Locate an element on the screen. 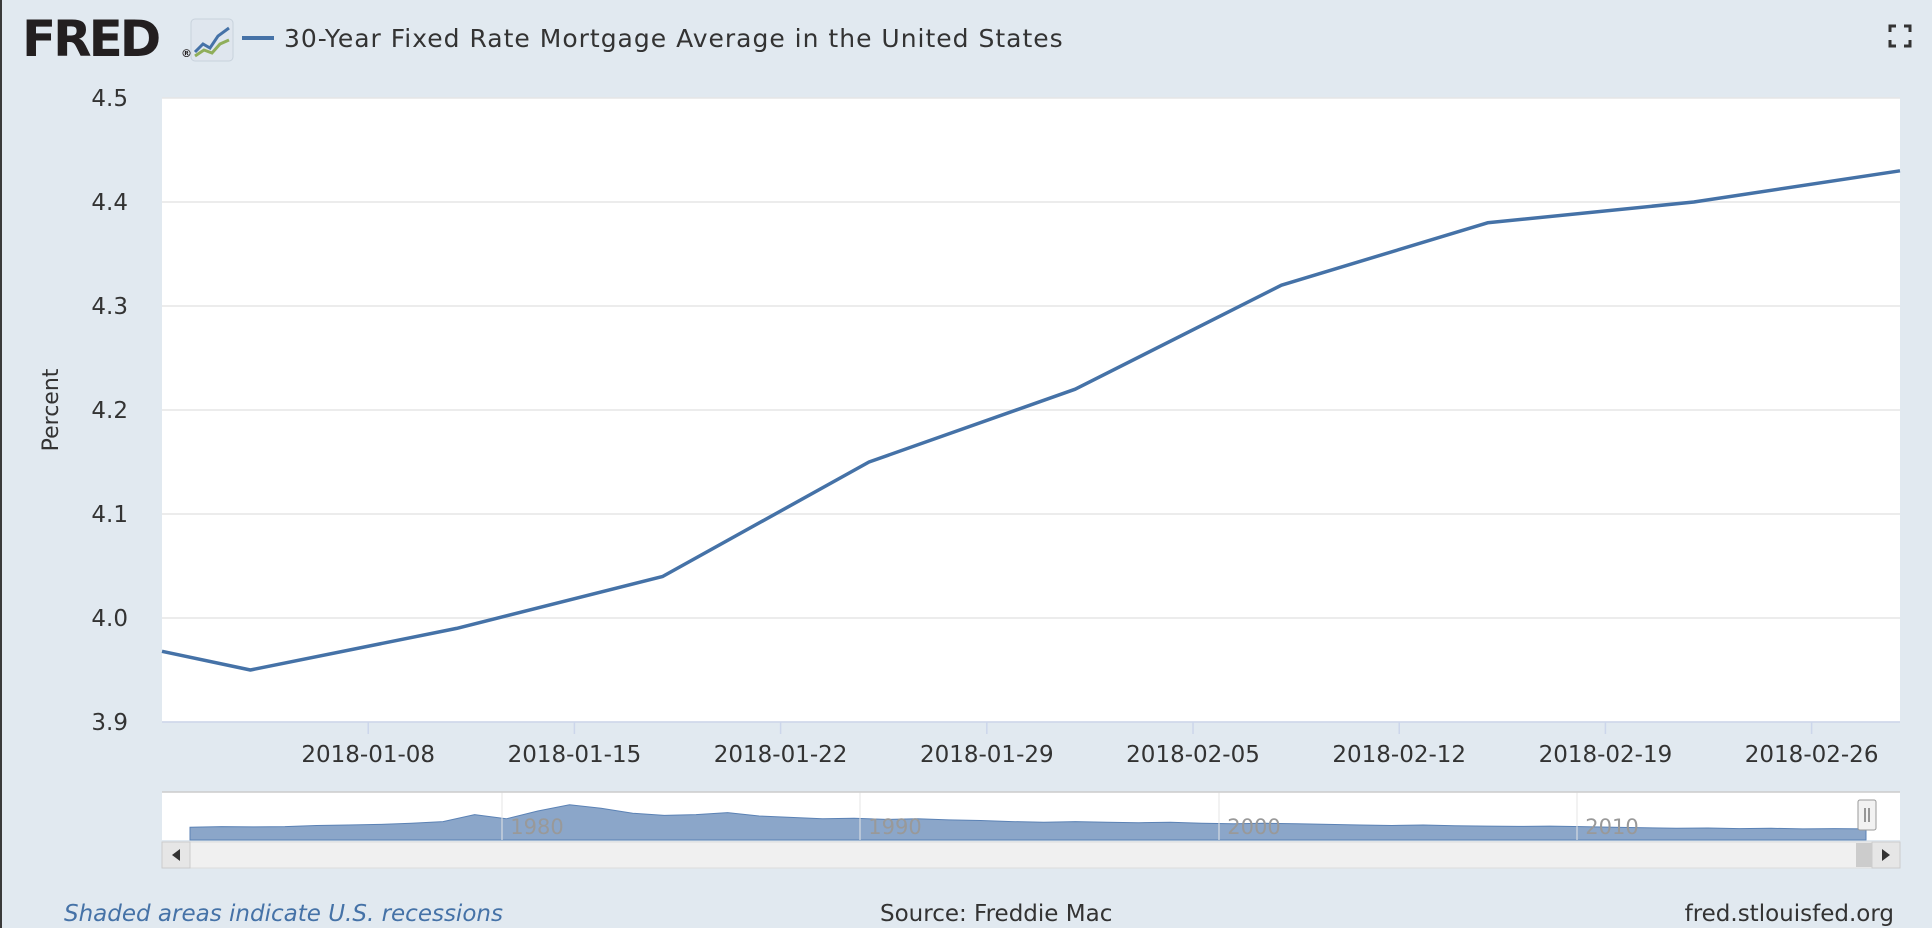  scrollbar-track is located at coordinates (1031, 855).